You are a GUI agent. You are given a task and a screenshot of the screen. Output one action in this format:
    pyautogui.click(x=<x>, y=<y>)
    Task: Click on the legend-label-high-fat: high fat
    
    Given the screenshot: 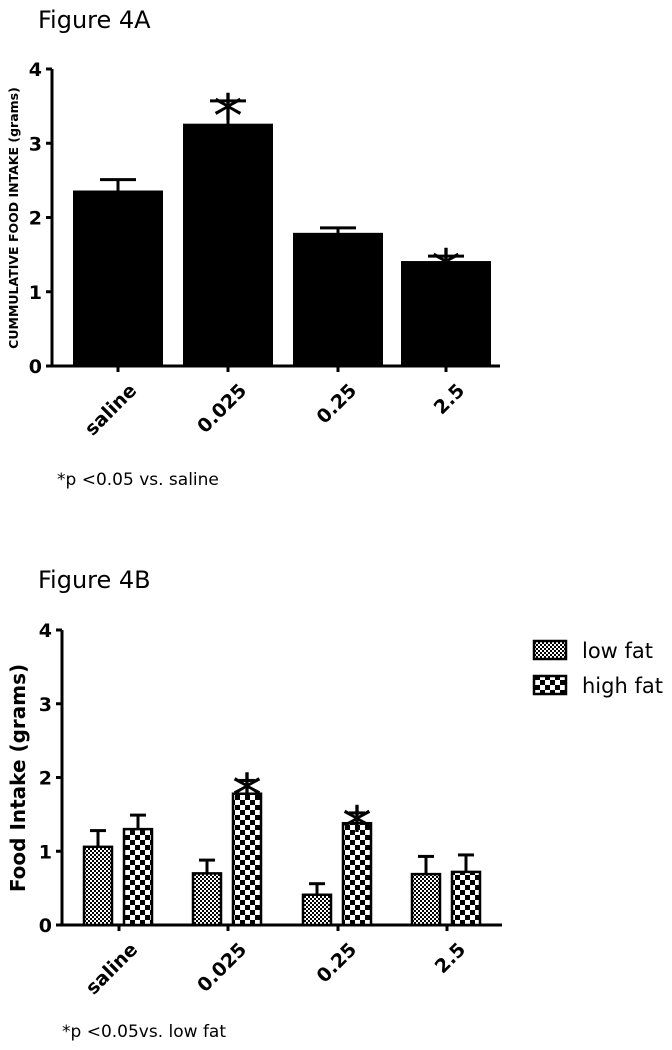 What is the action you would take?
    pyautogui.click(x=622, y=686)
    